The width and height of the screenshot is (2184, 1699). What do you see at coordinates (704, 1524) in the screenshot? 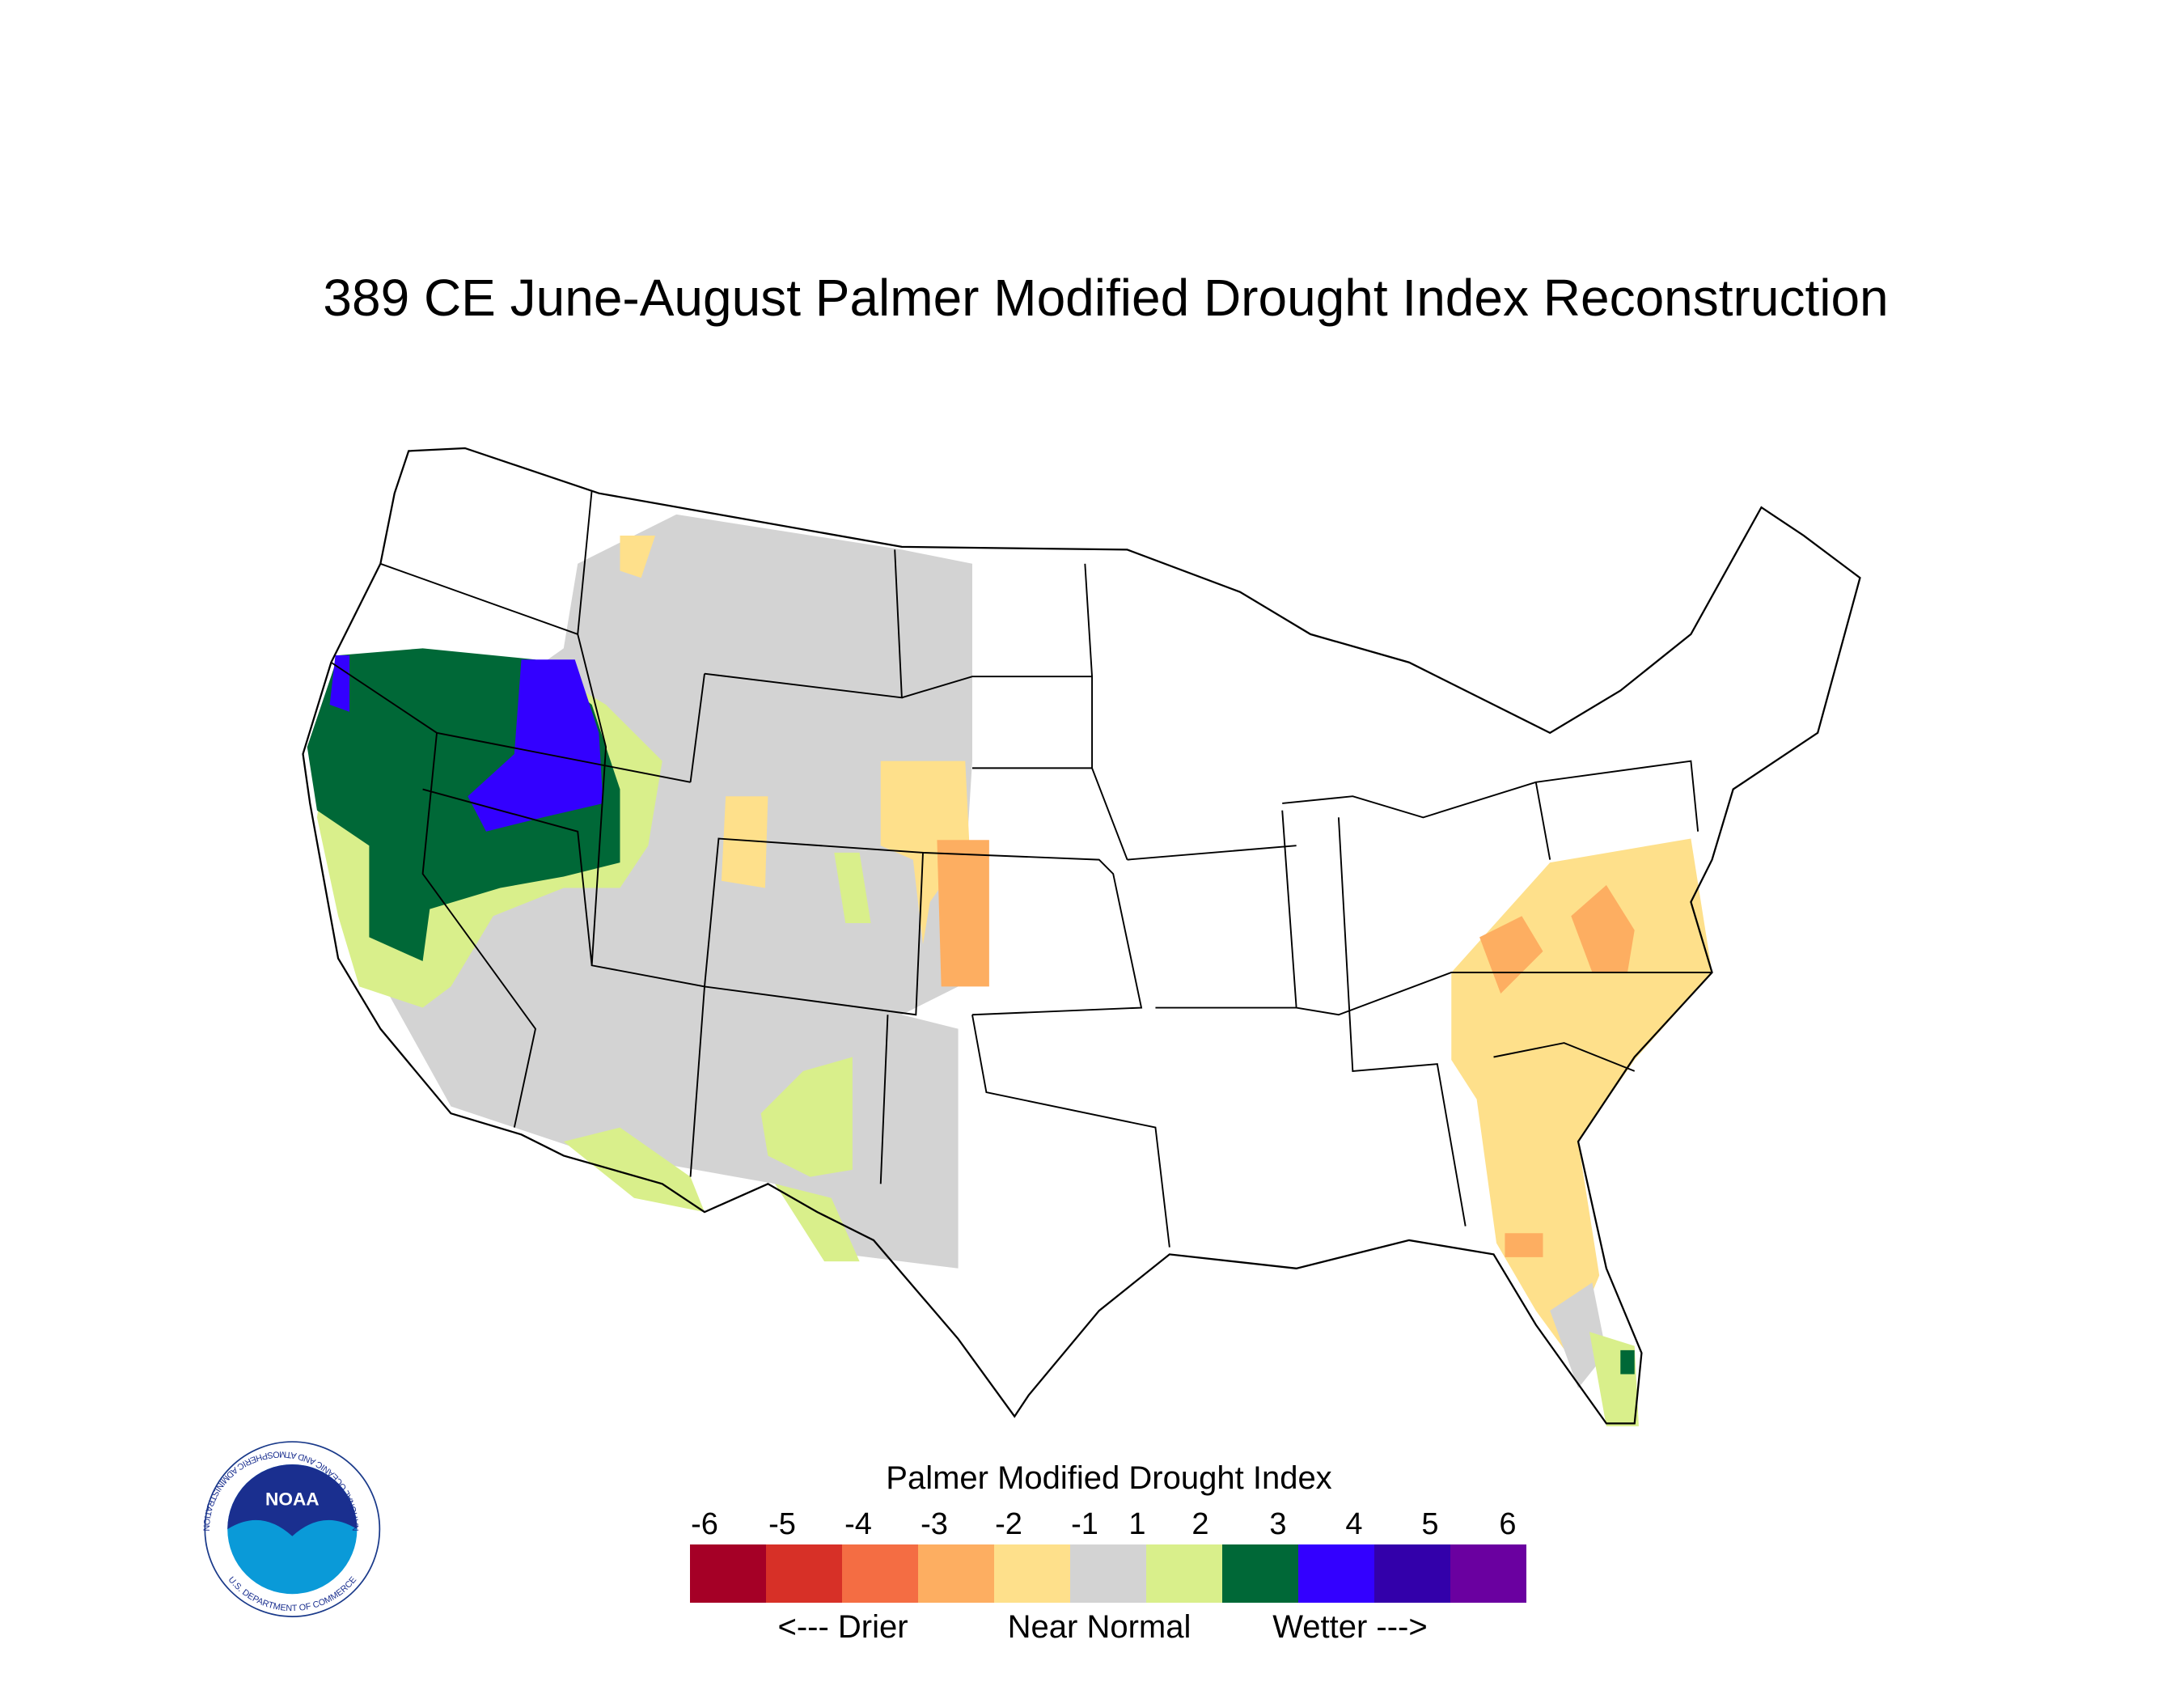
I see `legend-tick-label: -6` at bounding box center [704, 1524].